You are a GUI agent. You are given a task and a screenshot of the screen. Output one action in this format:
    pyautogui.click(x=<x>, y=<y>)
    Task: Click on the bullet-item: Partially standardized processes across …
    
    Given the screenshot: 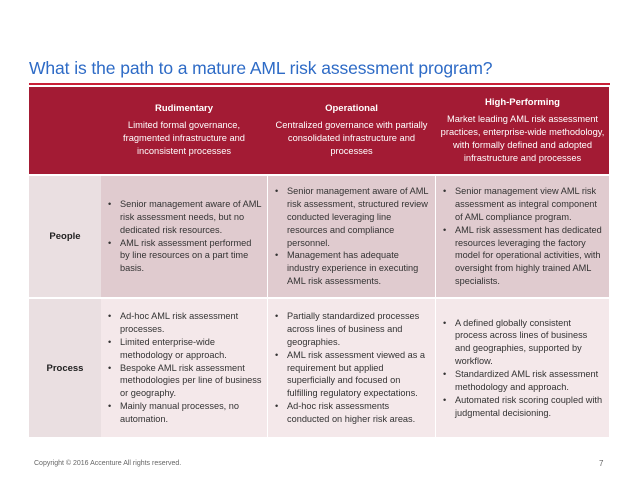 What is the action you would take?
    pyautogui.click(x=352, y=329)
    